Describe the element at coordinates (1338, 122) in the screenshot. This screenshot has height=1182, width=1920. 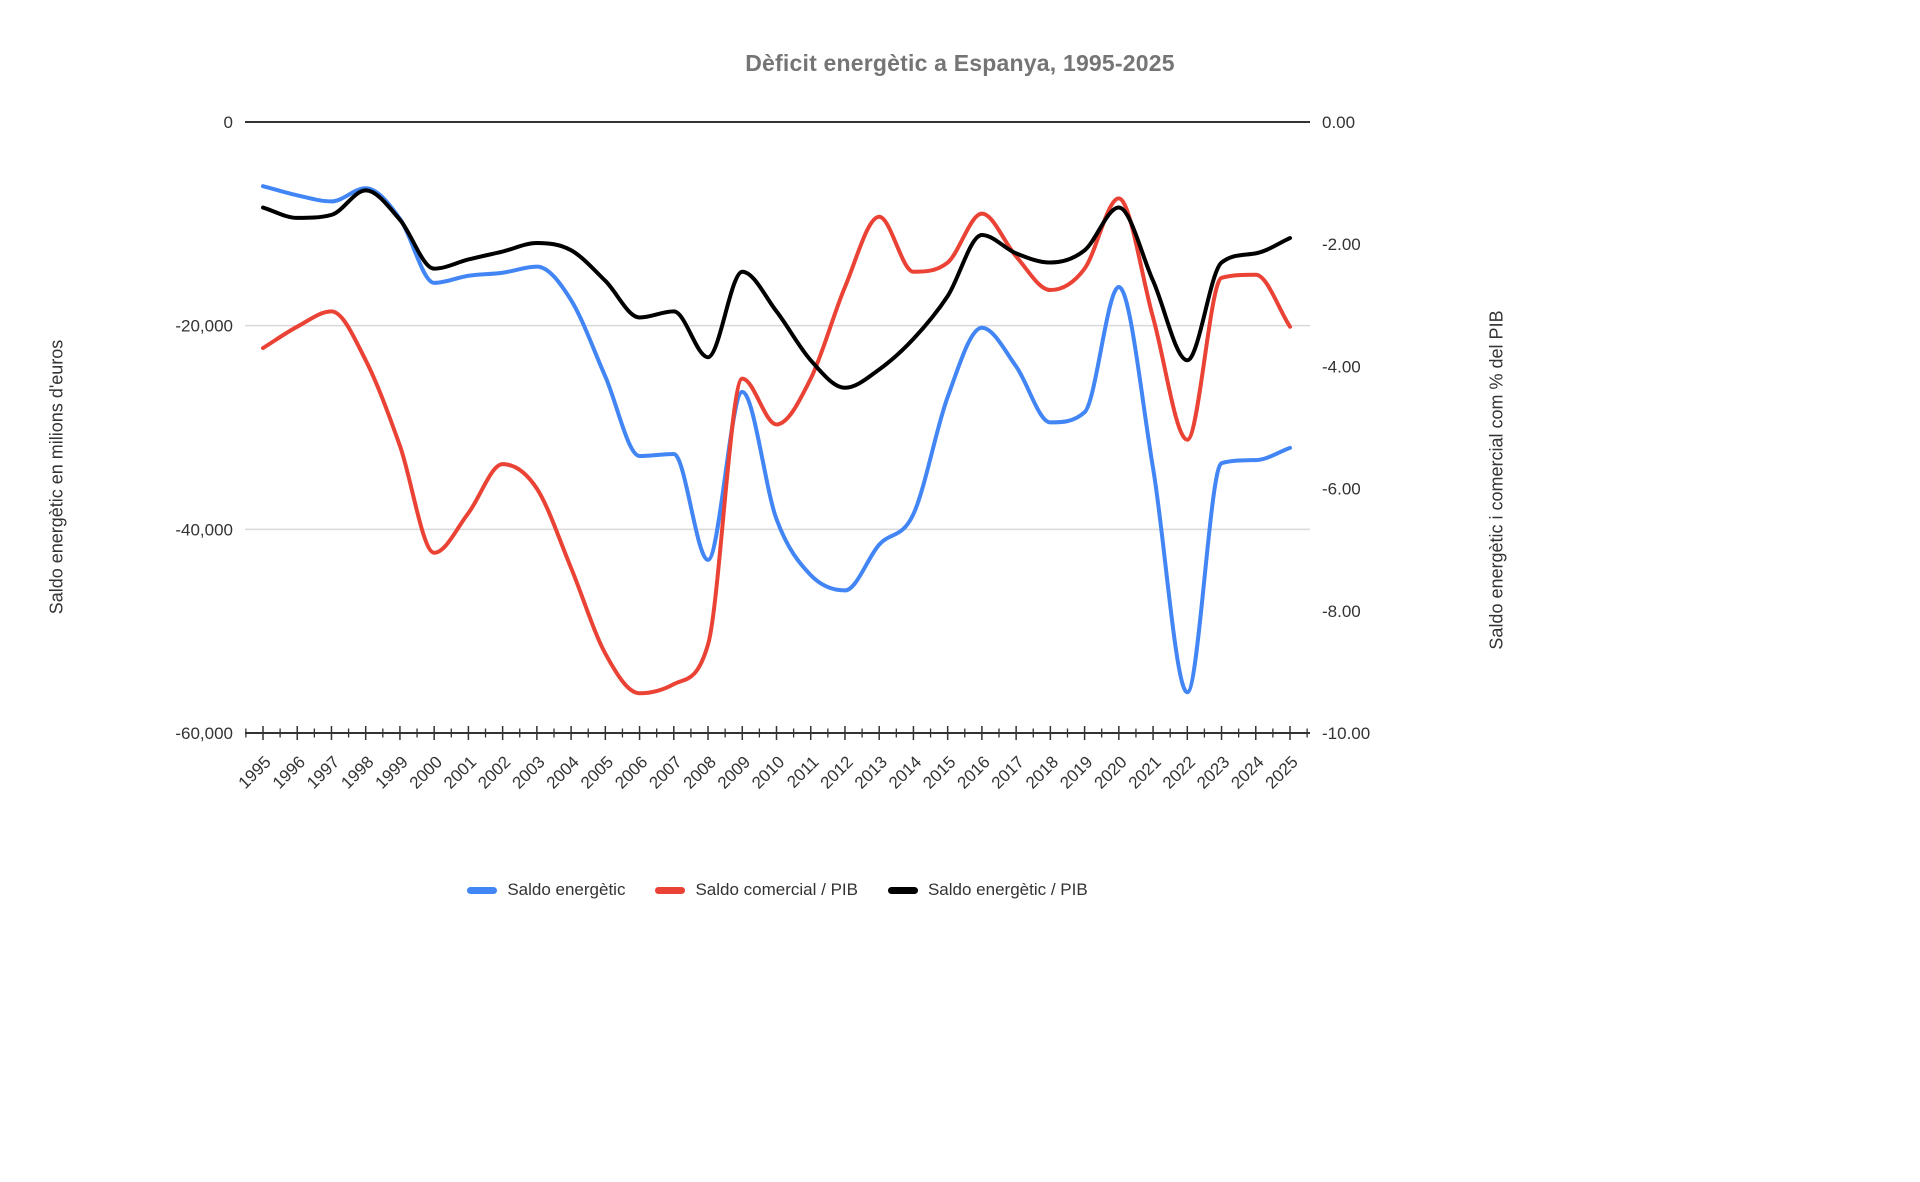
I see `right-axis-tick-label: 0.00` at that location.